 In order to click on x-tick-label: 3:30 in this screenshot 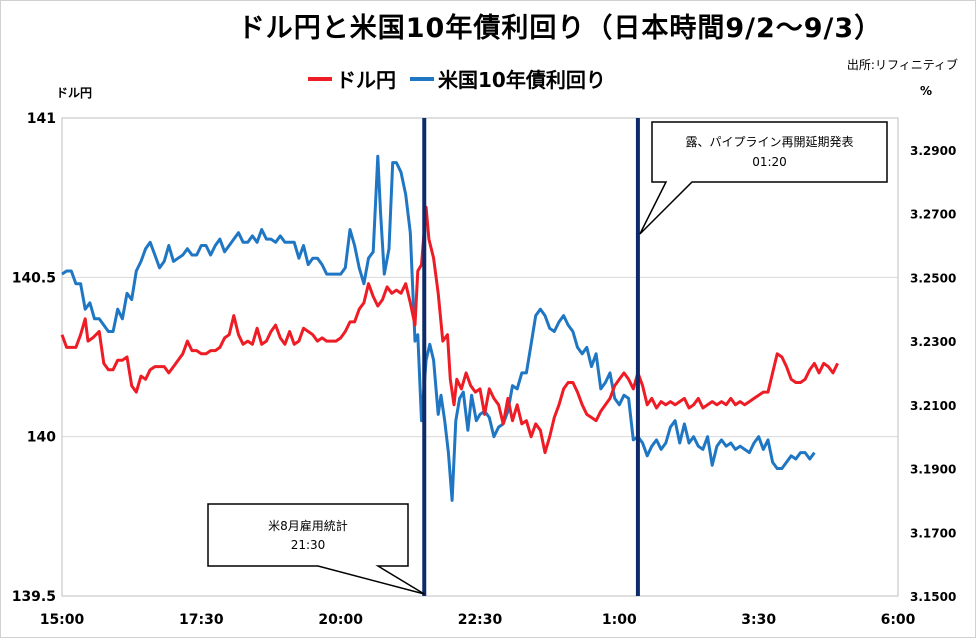, I will do `click(758, 620)`.